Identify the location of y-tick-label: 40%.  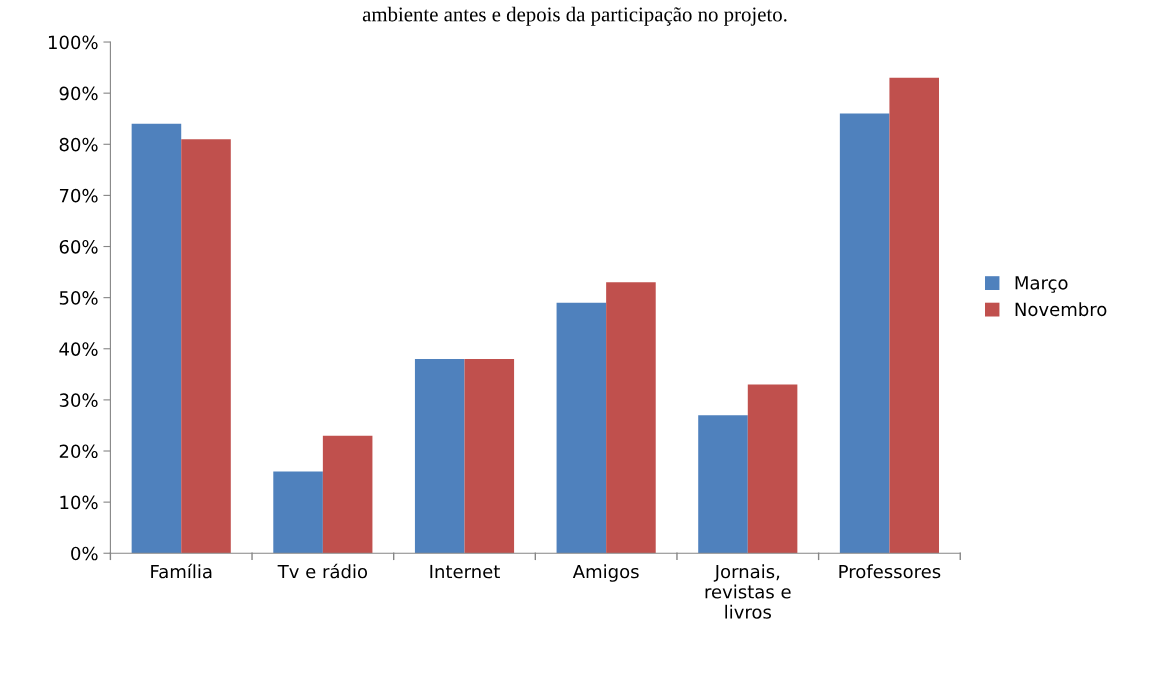
(78, 349).